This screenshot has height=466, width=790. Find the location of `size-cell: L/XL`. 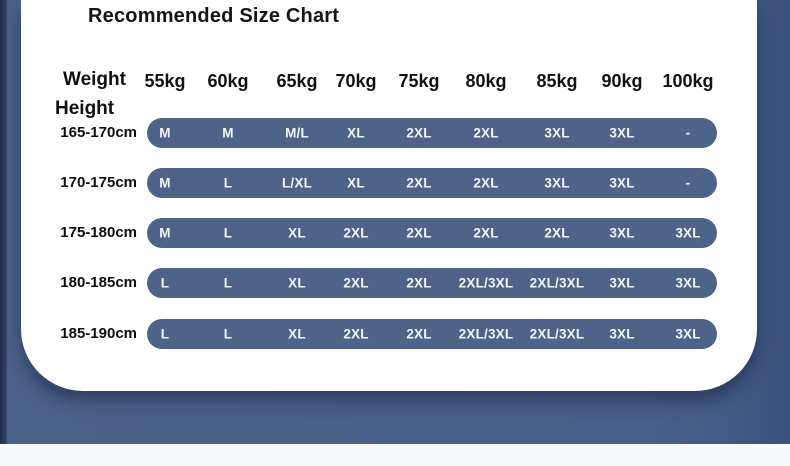

size-cell: L/XL is located at coordinates (297, 183).